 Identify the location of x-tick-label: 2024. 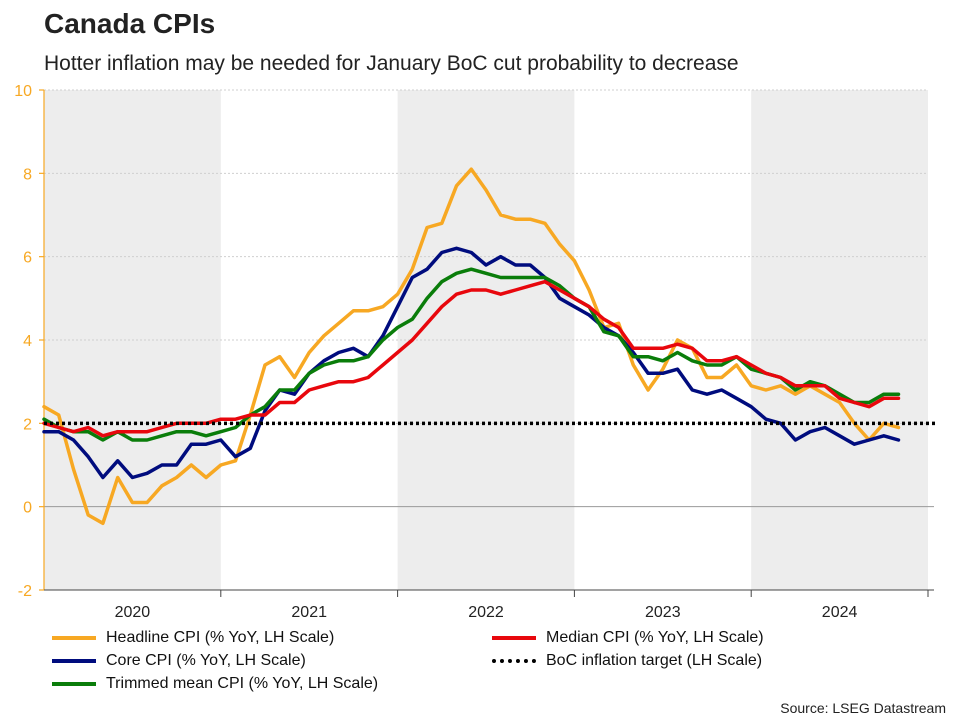
(840, 612).